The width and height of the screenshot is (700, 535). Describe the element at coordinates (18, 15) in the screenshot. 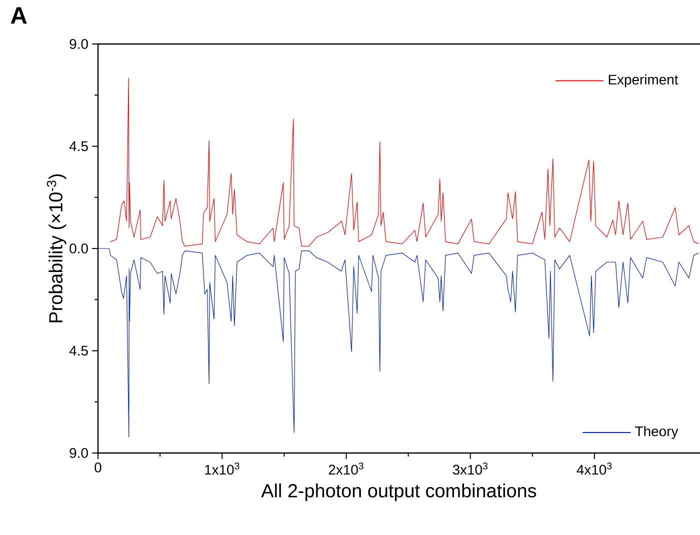

I see `text: A` at that location.